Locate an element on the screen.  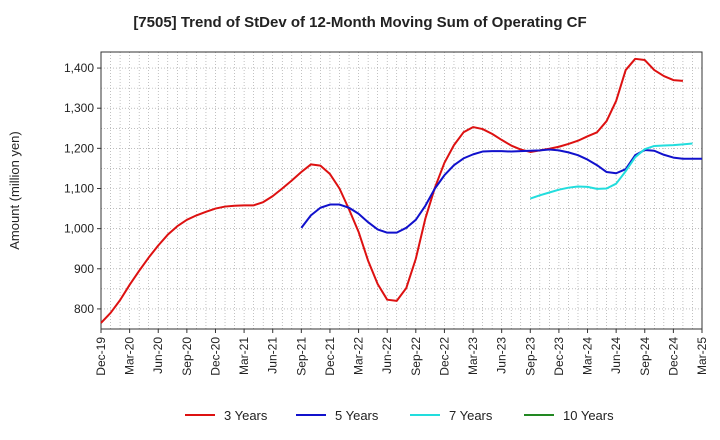
x-tick-label: Sep-24 is located at coordinates (645, 356).